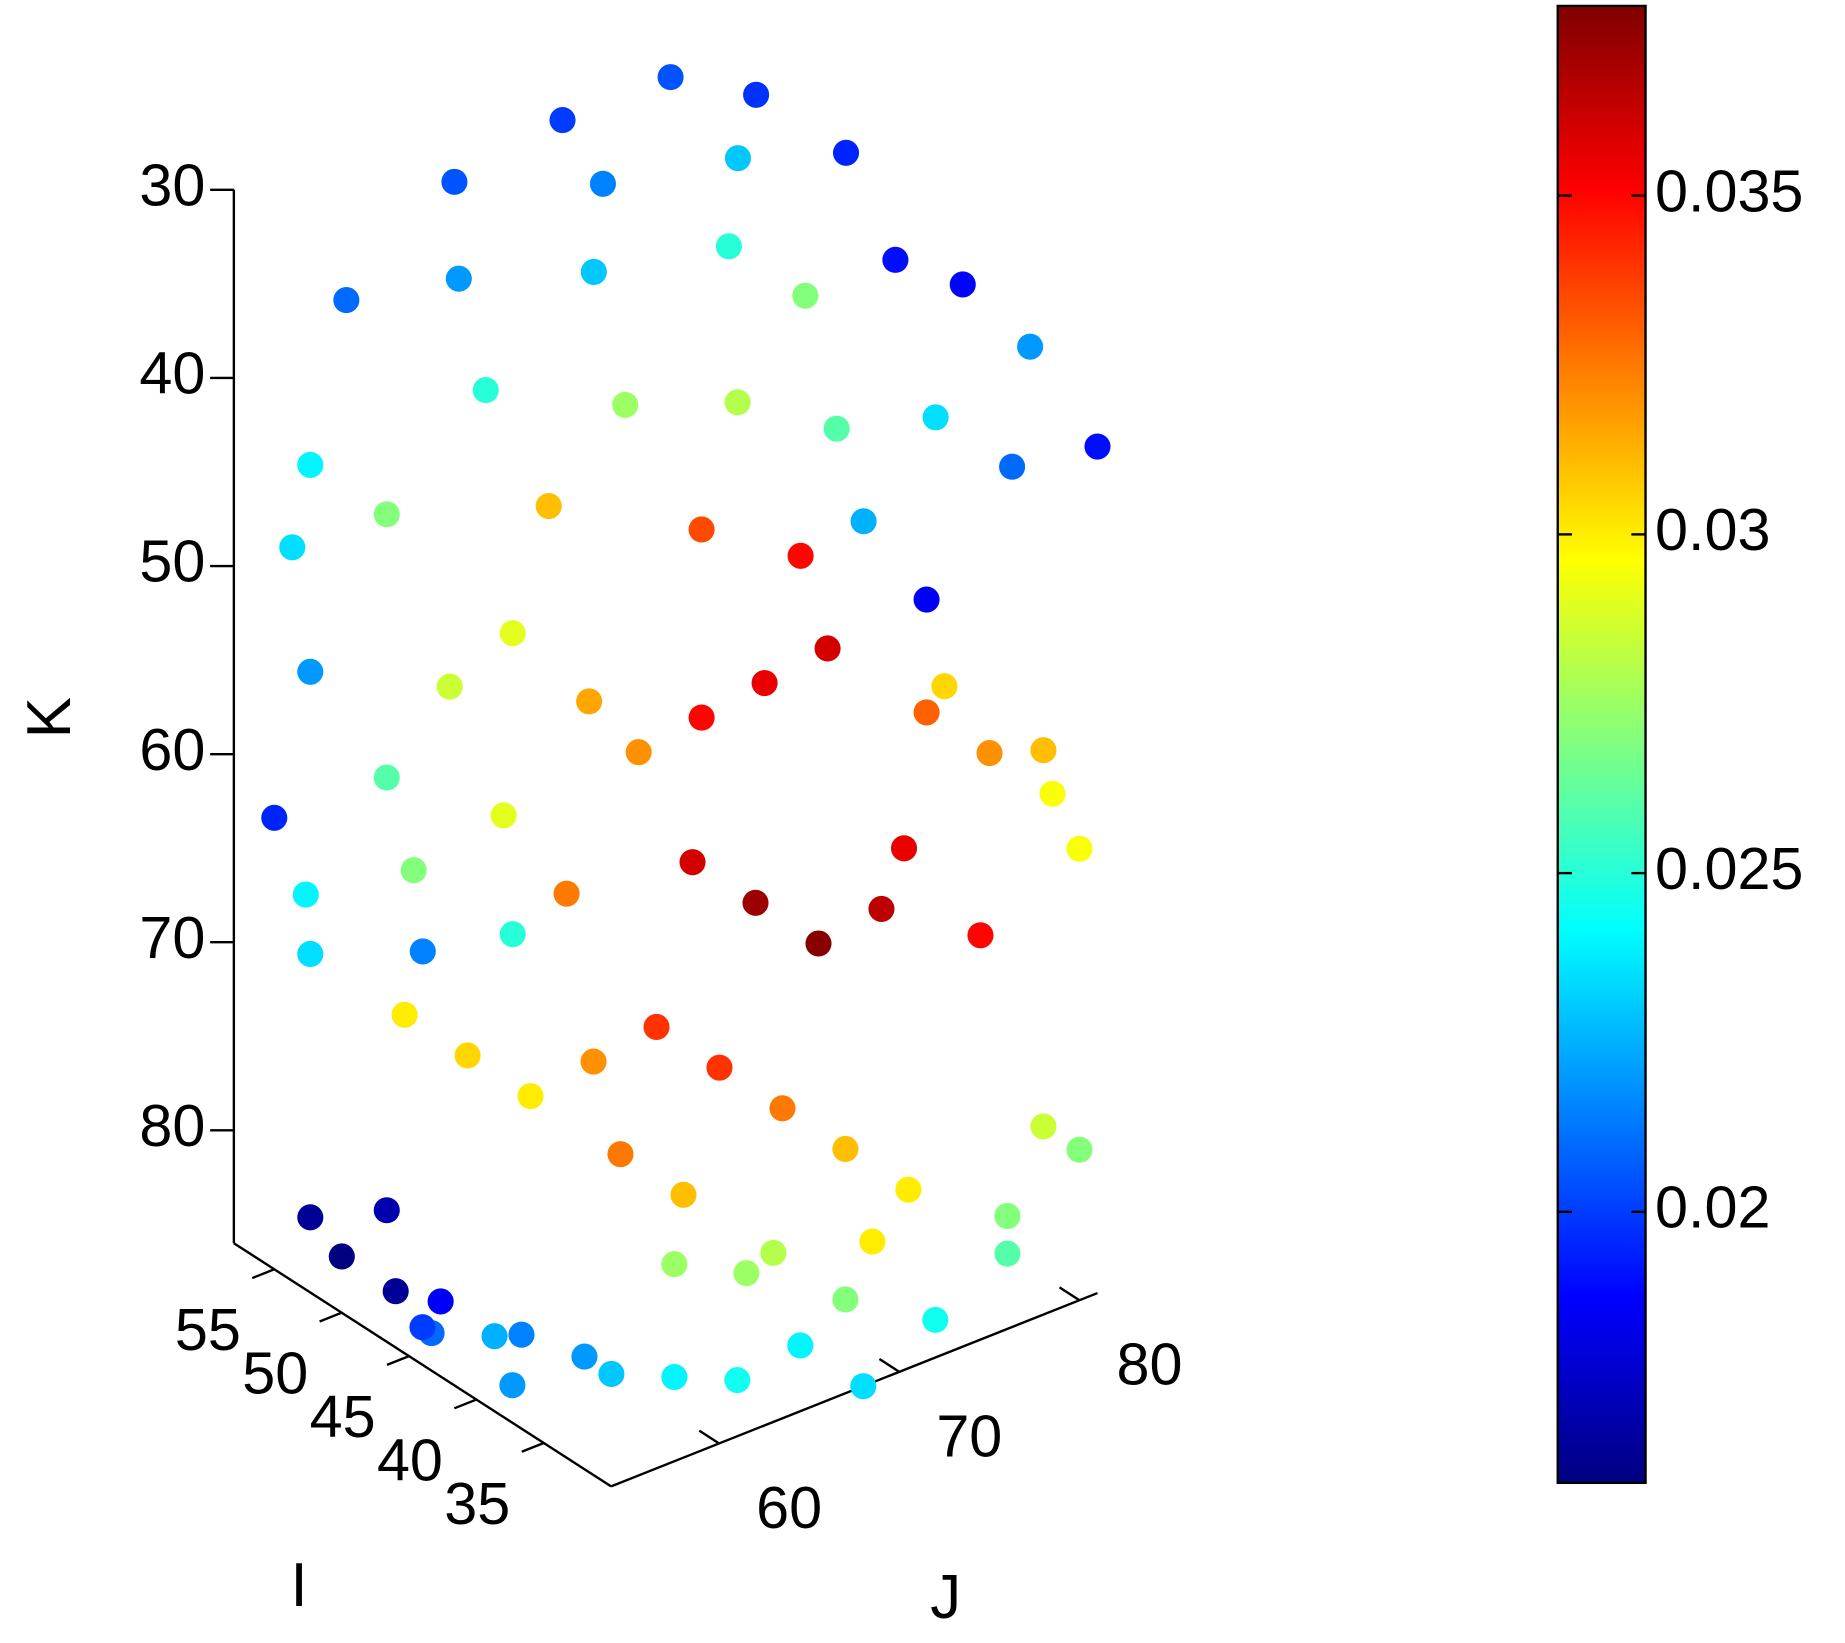 The height and width of the screenshot is (1643, 1845). Describe the element at coordinates (1729, 190) in the screenshot. I see `colorbar-tick-label: 0.035` at that location.